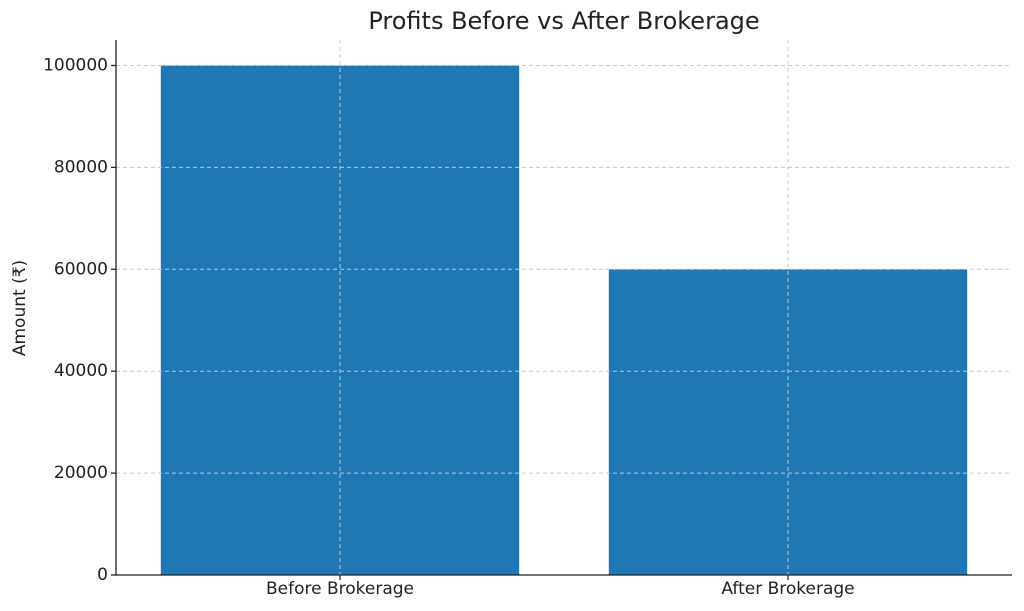 The height and width of the screenshot is (611, 1024). What do you see at coordinates (81, 269) in the screenshot?
I see `y-tick-label: 60000` at bounding box center [81, 269].